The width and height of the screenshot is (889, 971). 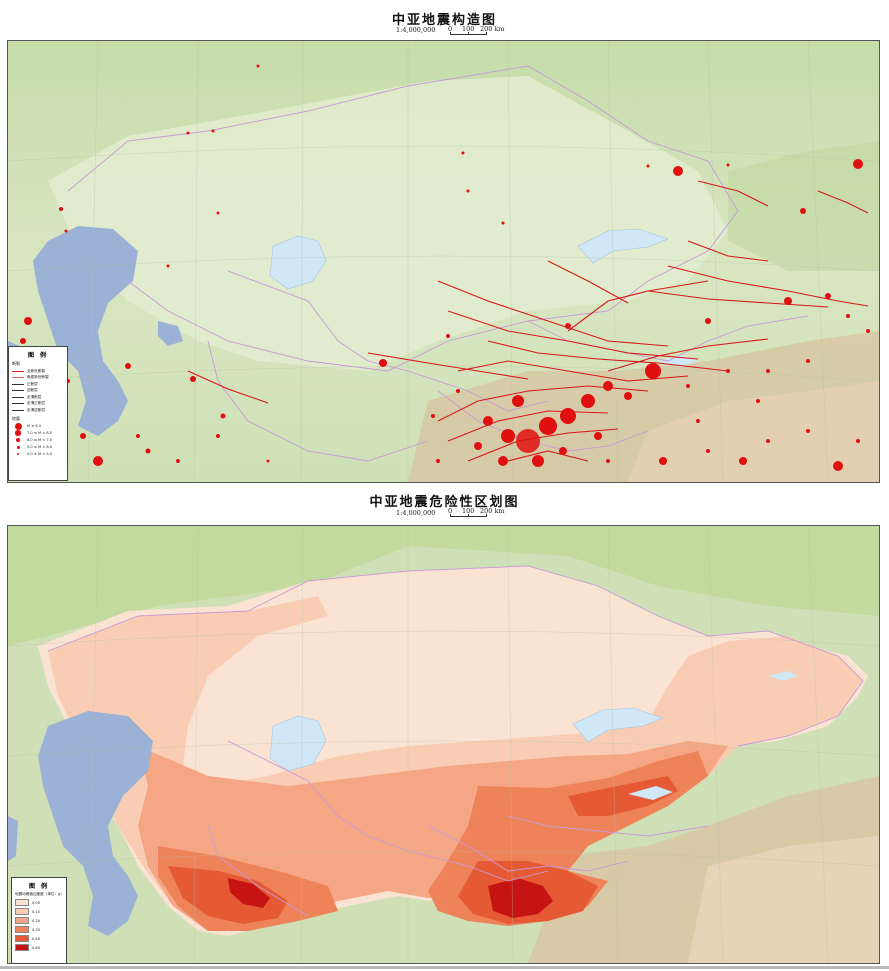 I want to click on fault-legend-item: 全新世断裂, so click(x=38, y=371).